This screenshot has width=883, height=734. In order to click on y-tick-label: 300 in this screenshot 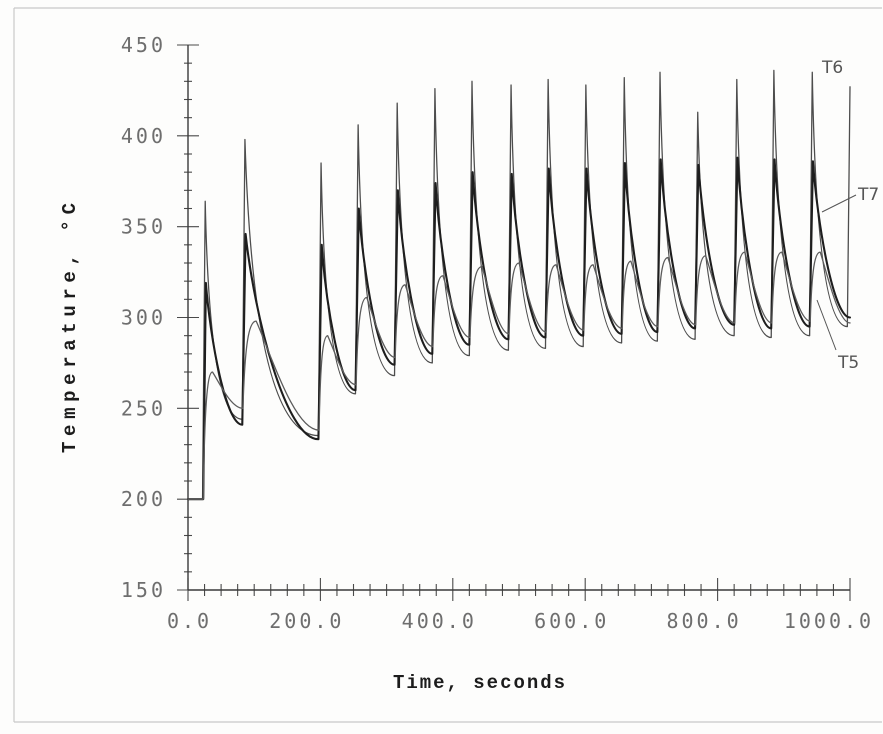, I will do `click(143, 318)`.